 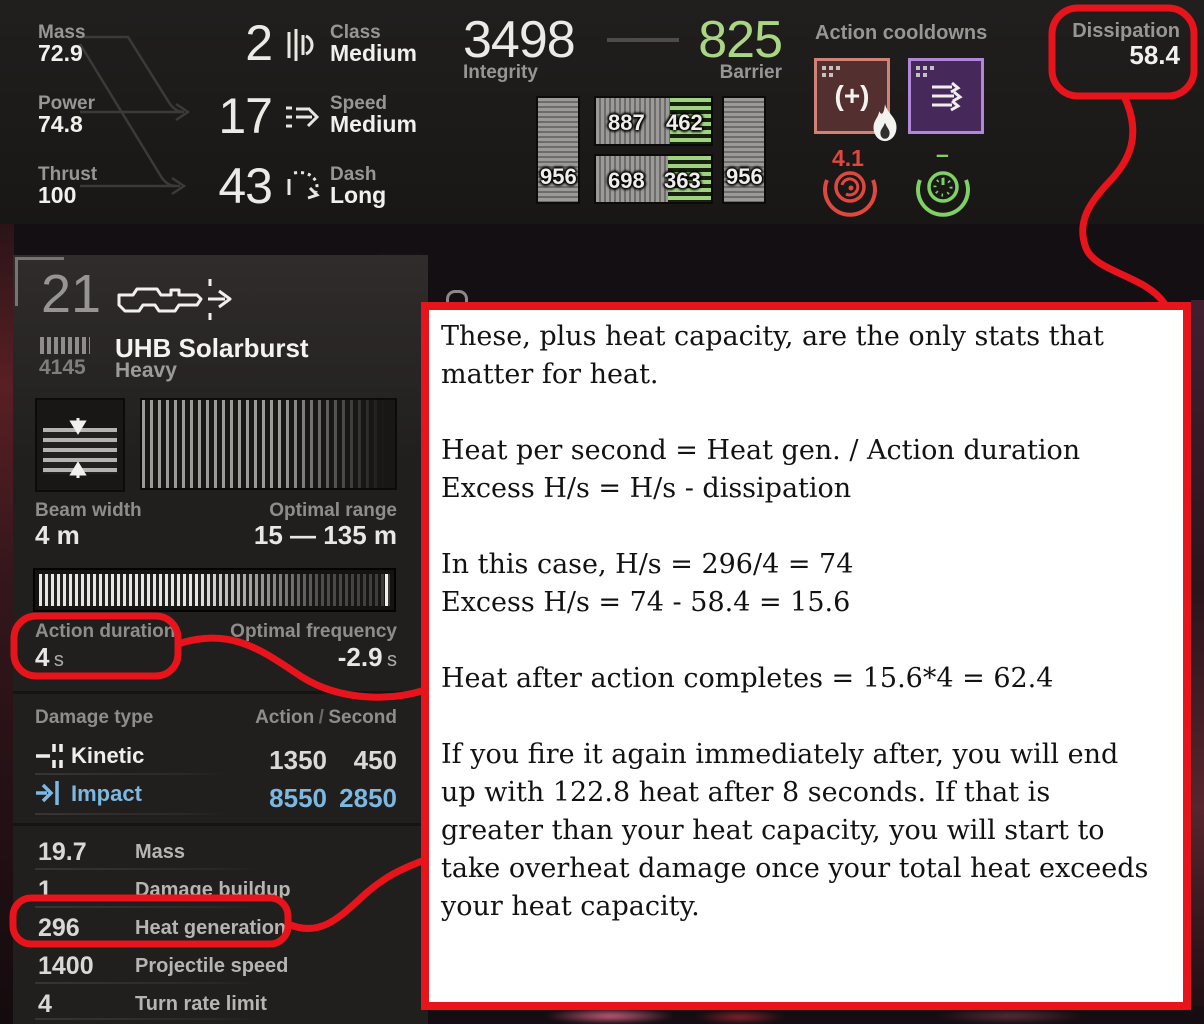 I want to click on beam-width-label: Beam width, so click(x=88, y=510).